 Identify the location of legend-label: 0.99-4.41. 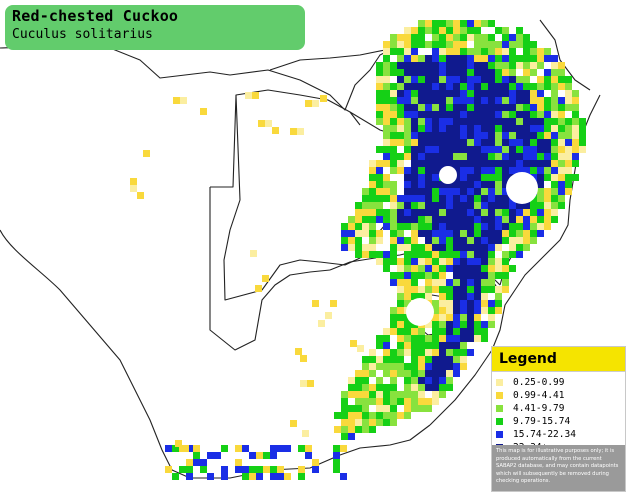
(539, 395).